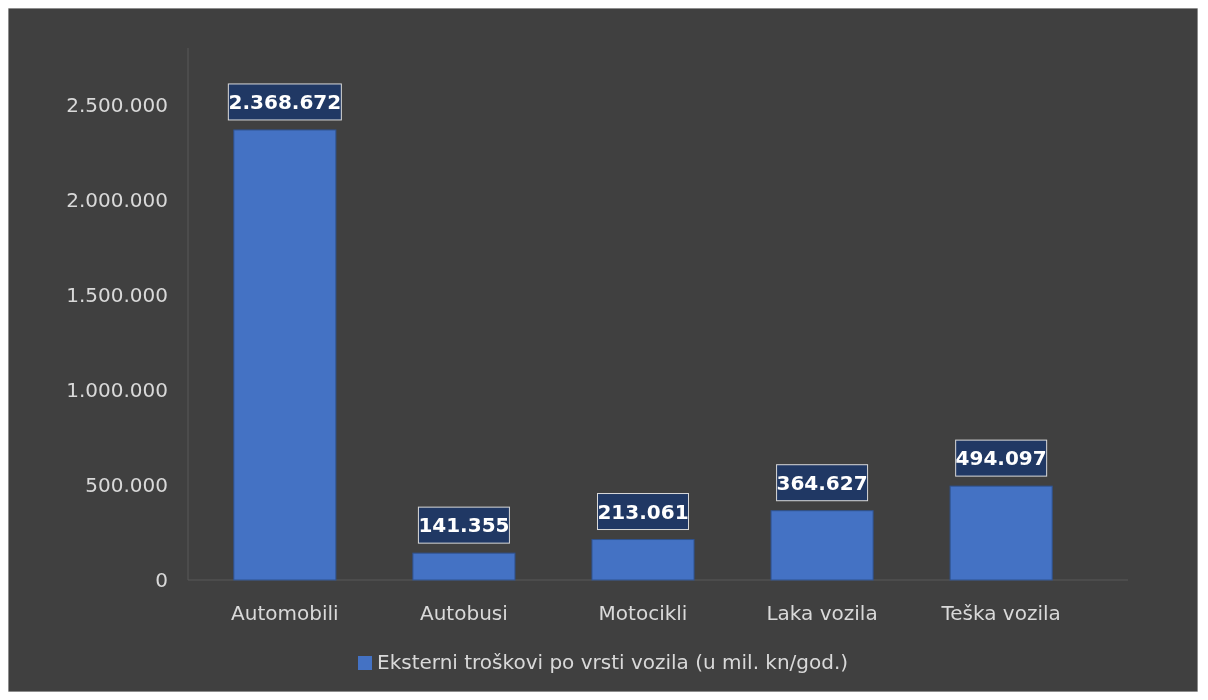  I want to click on data-label: 141.355, so click(464, 525).